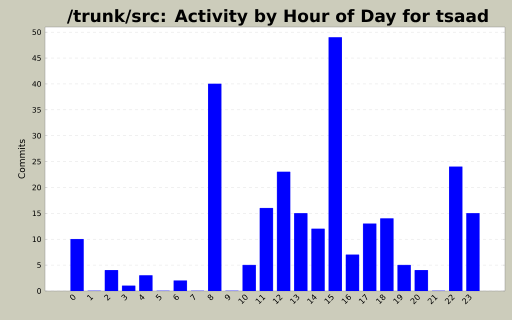  I want to click on x-tick-label: 15, so click(329, 299).